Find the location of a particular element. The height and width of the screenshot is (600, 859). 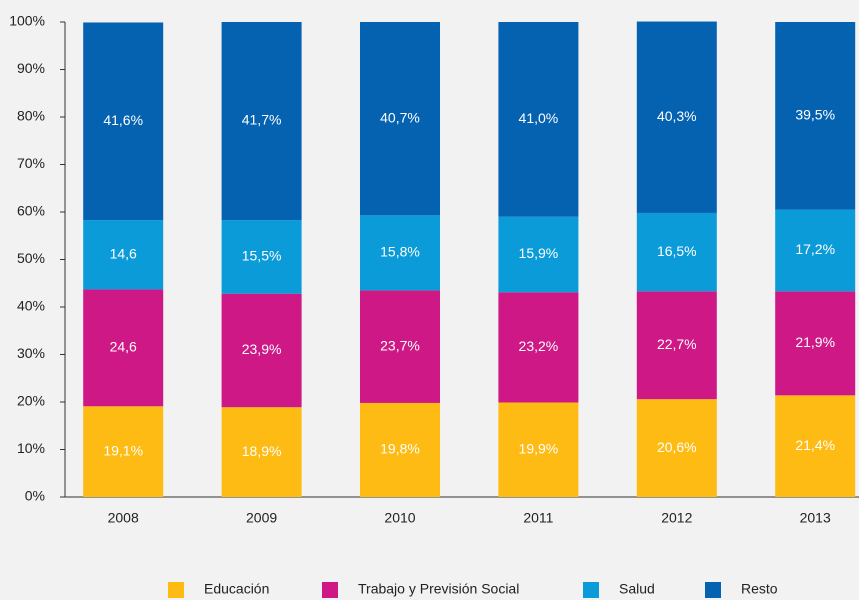

x-tick-label: 2013 is located at coordinates (815, 518).